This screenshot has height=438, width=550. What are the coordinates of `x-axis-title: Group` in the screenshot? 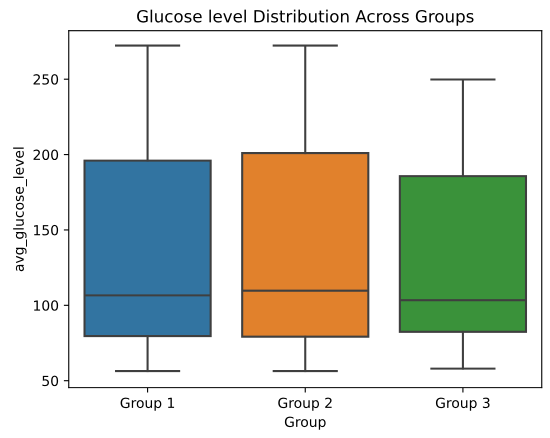 It's located at (305, 423).